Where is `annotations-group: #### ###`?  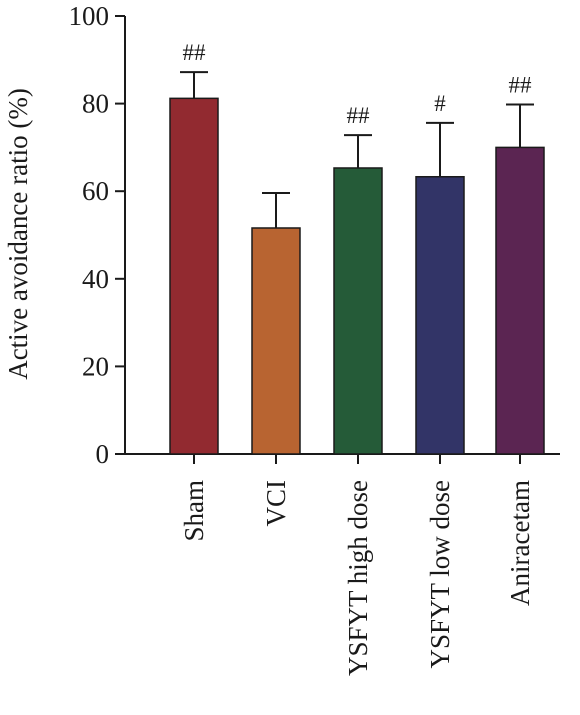 annotations-group: #### ### is located at coordinates (358, 84).